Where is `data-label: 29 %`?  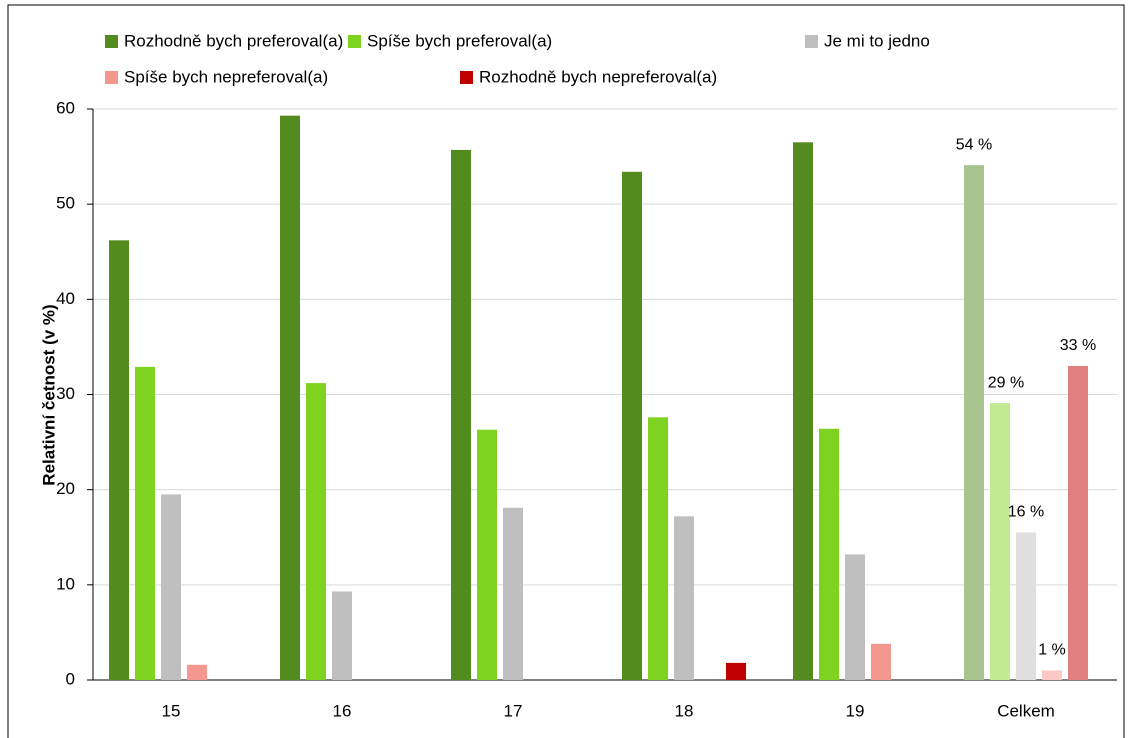
data-label: 29 % is located at coordinates (1006, 382).